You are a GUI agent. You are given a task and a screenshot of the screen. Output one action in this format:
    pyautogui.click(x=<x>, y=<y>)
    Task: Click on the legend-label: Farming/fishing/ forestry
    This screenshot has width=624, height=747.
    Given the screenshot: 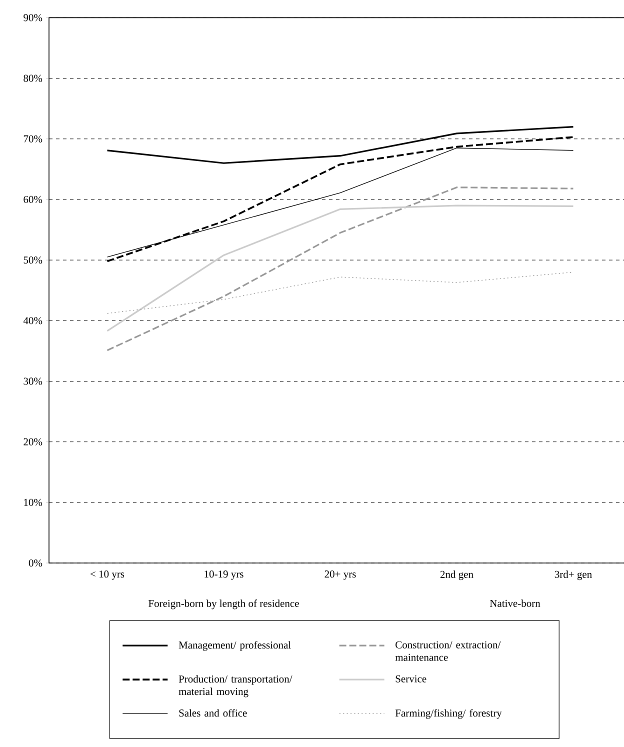 What is the action you would take?
    pyautogui.click(x=448, y=714)
    